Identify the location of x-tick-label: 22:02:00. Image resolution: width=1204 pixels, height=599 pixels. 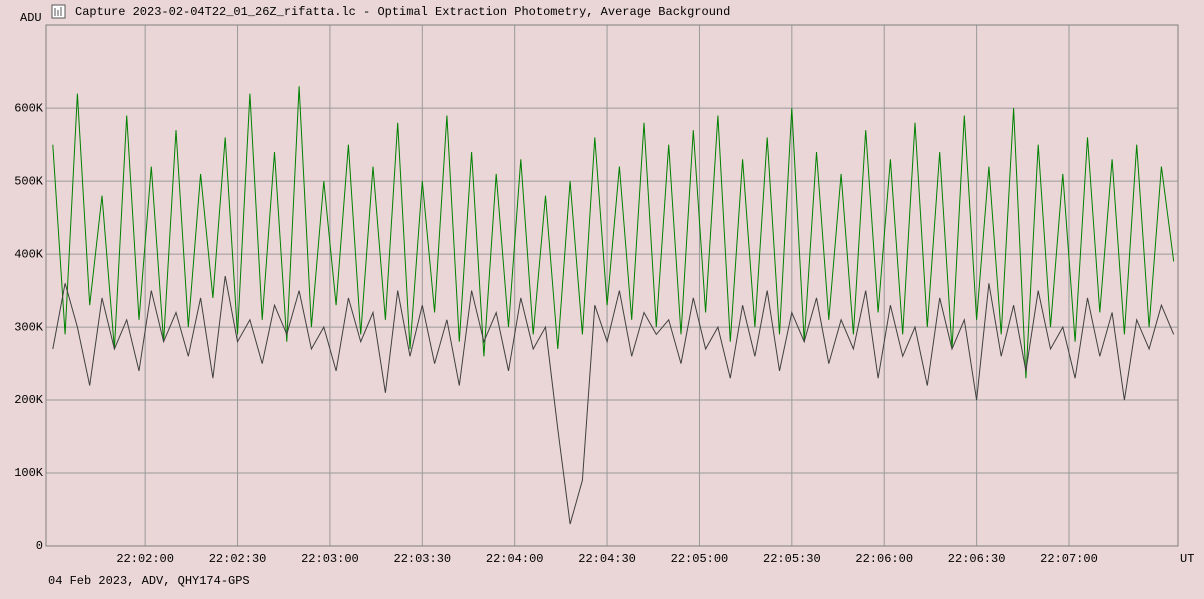
(145, 559).